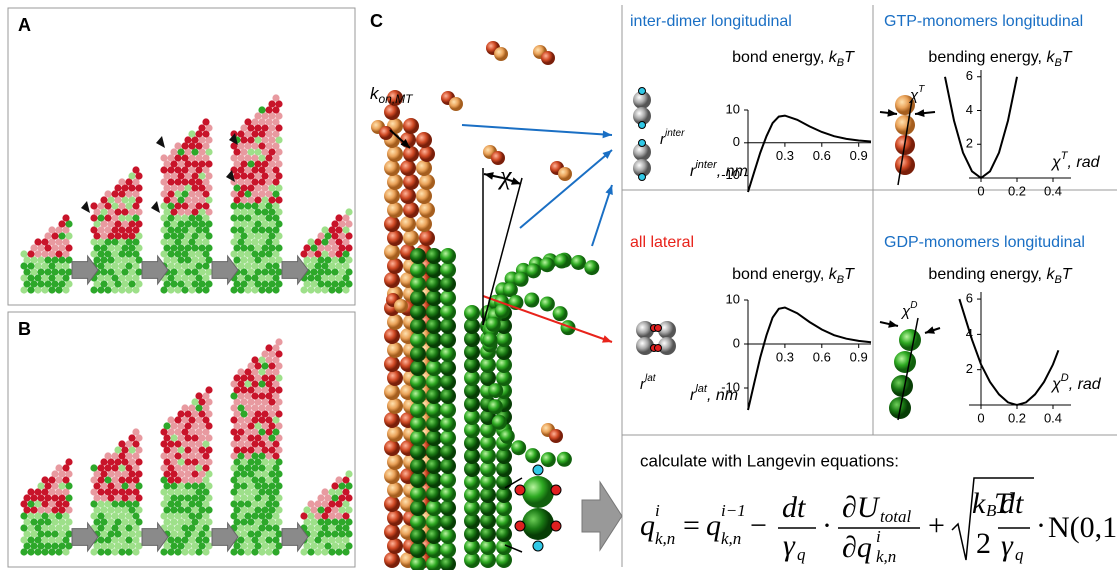  I want to click on label-part: B, so click(1057, 63).